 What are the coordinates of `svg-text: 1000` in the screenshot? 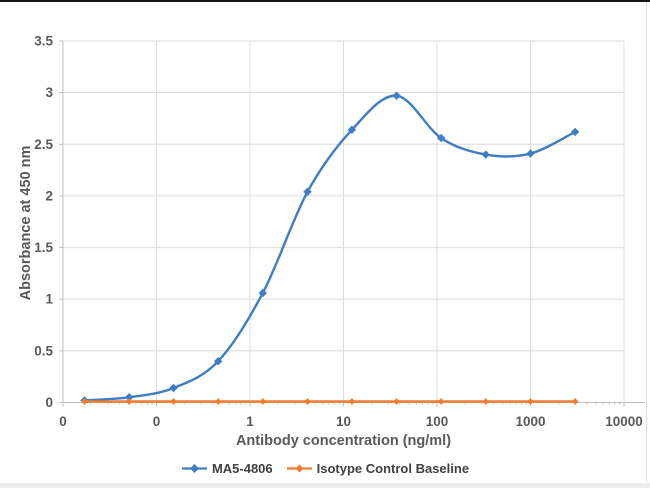 It's located at (530, 421).